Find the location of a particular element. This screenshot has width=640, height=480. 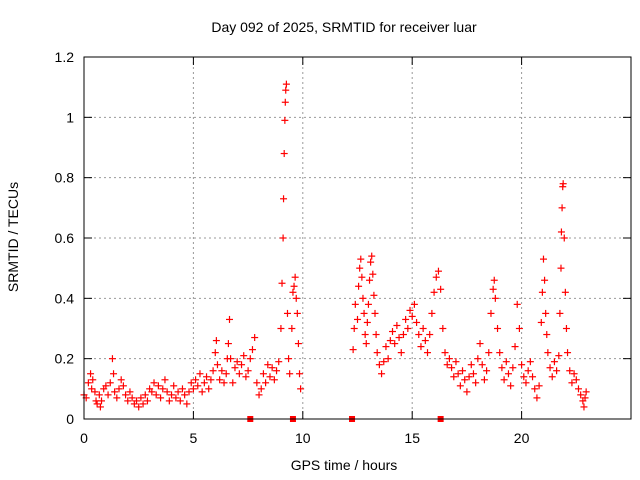

y-tick-label: 0.6 is located at coordinates (65, 238).